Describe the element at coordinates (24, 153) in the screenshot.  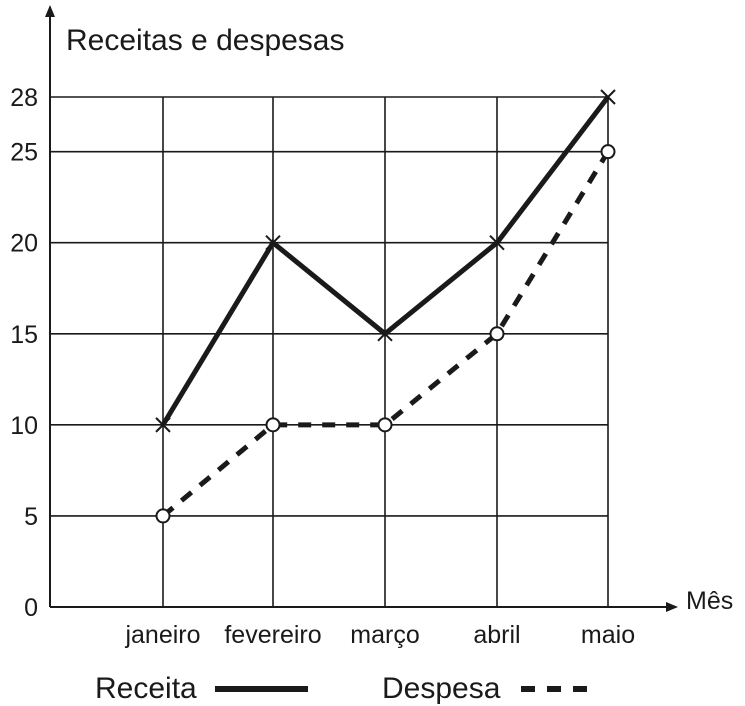
I see `y-tick-label: 25` at that location.